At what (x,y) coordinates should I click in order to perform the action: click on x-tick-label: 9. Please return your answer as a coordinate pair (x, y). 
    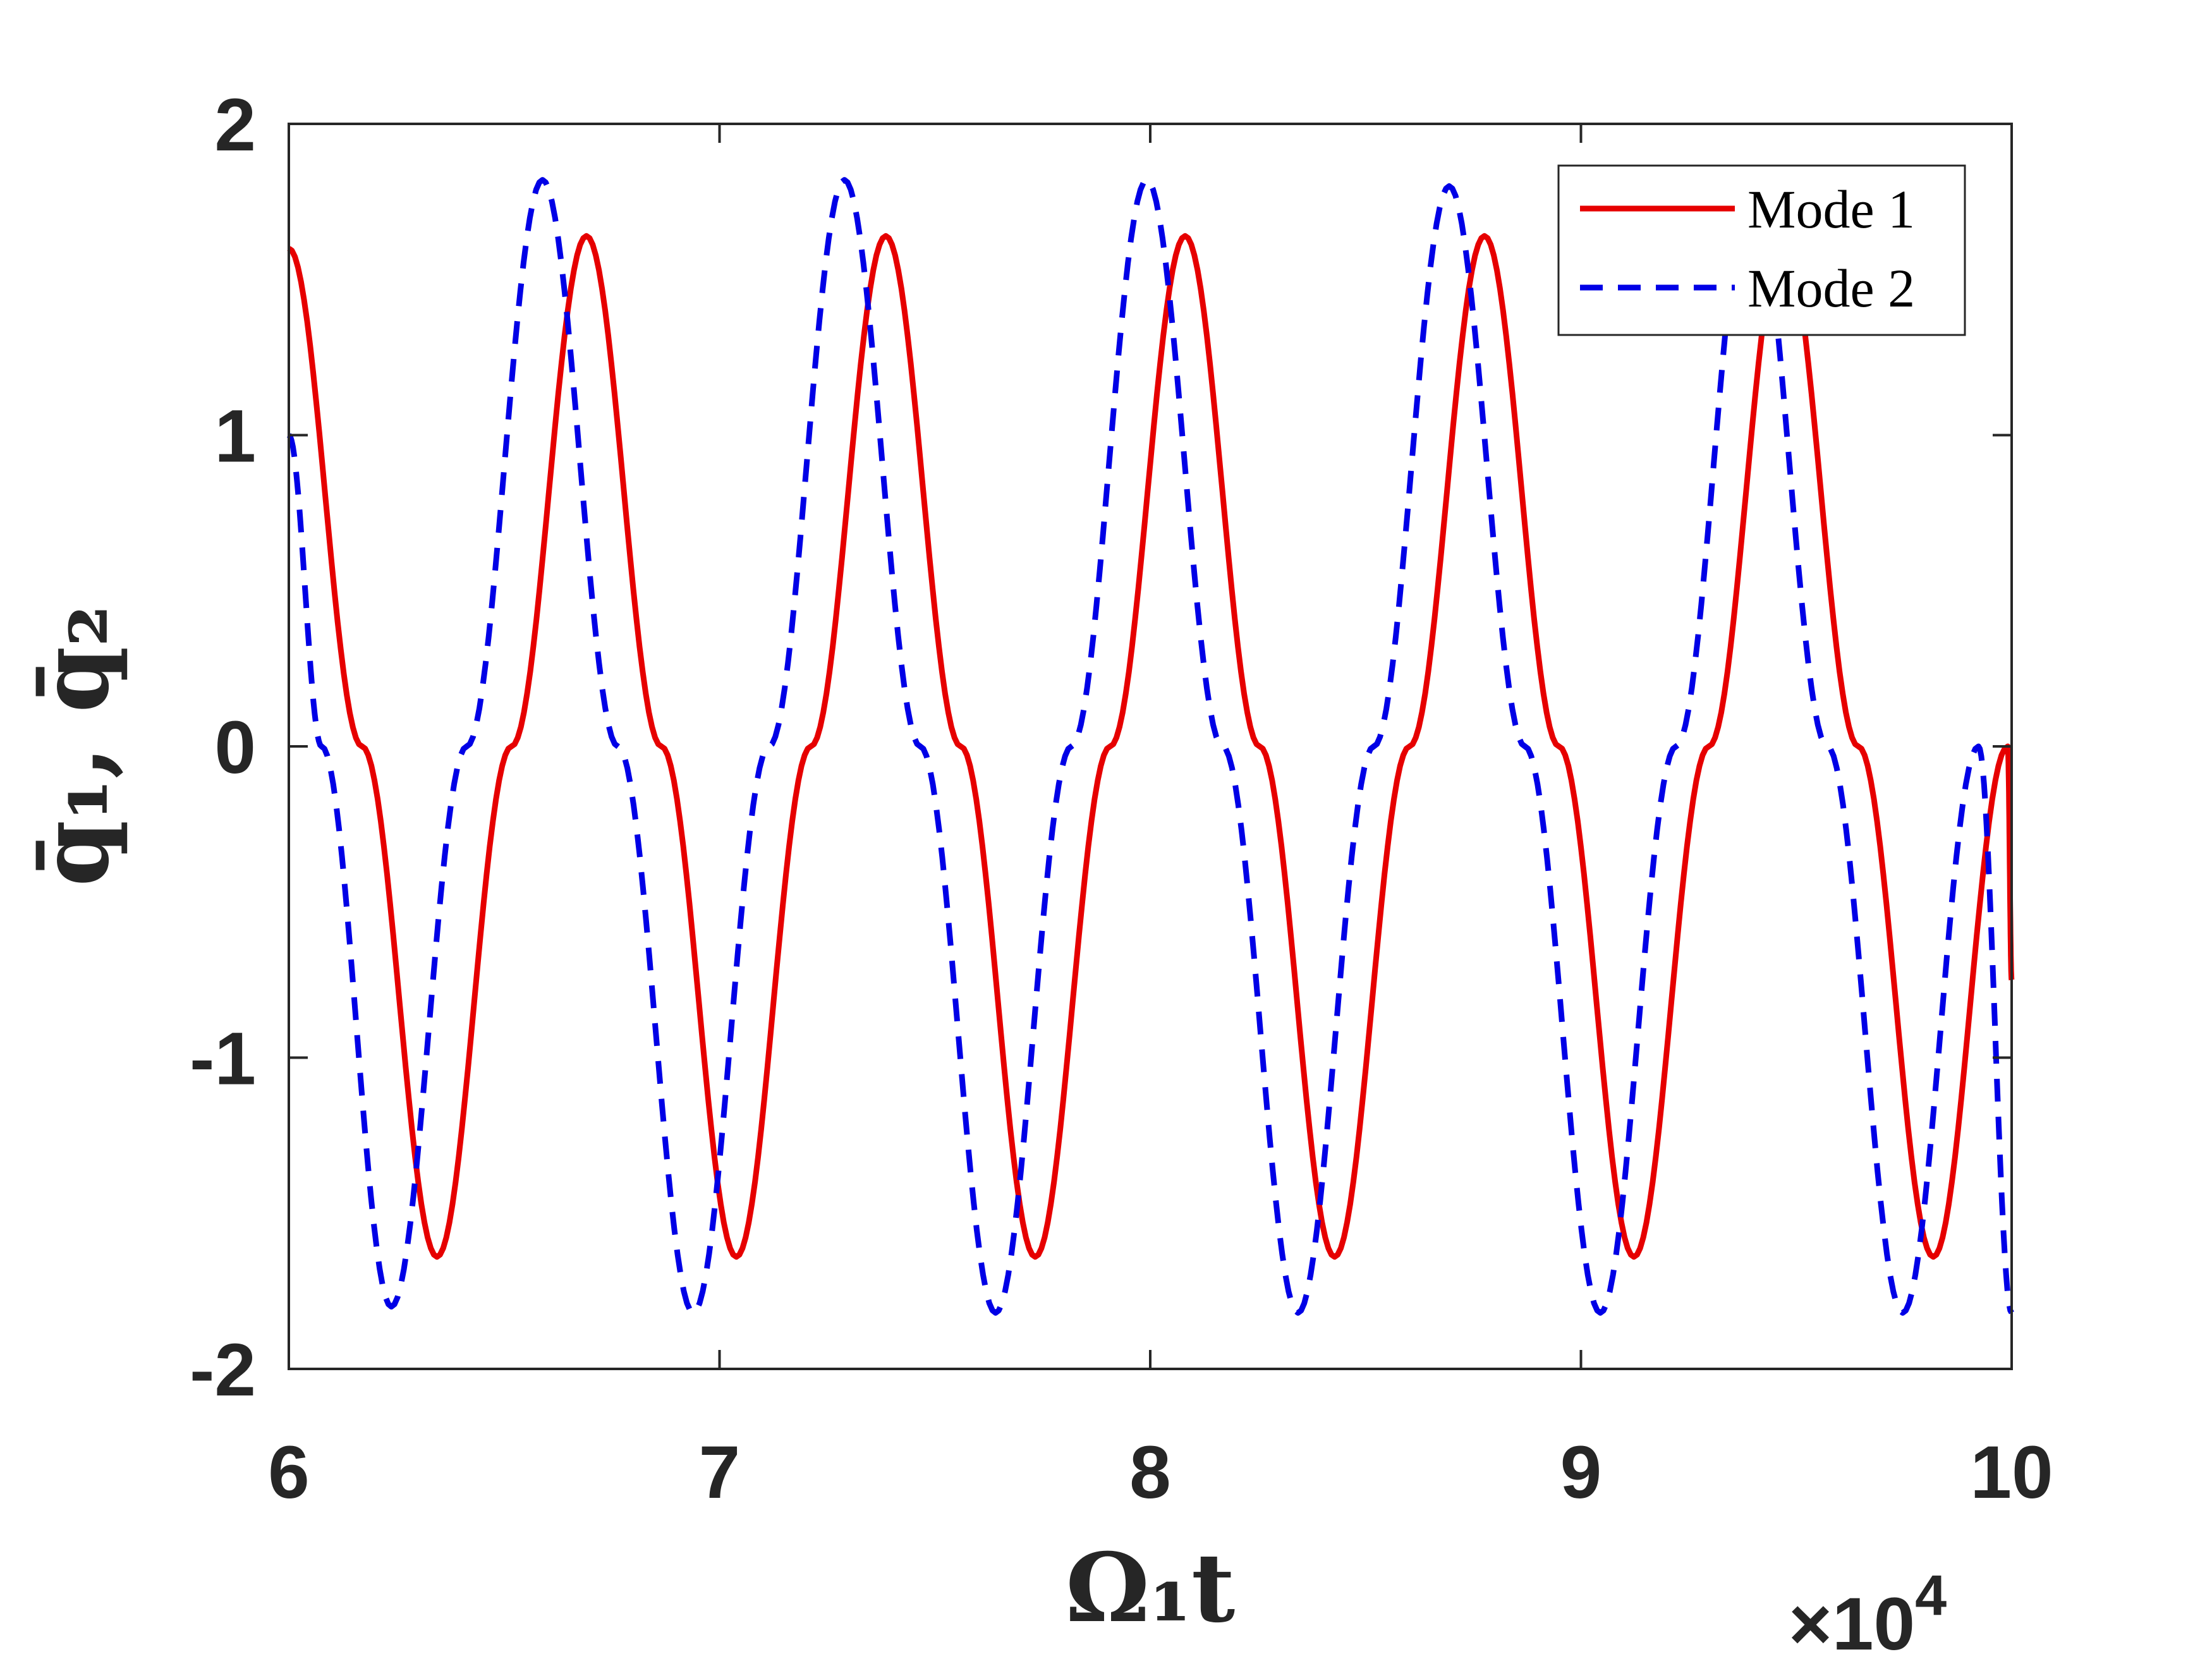
    Looking at the image, I should click on (1581, 1473).